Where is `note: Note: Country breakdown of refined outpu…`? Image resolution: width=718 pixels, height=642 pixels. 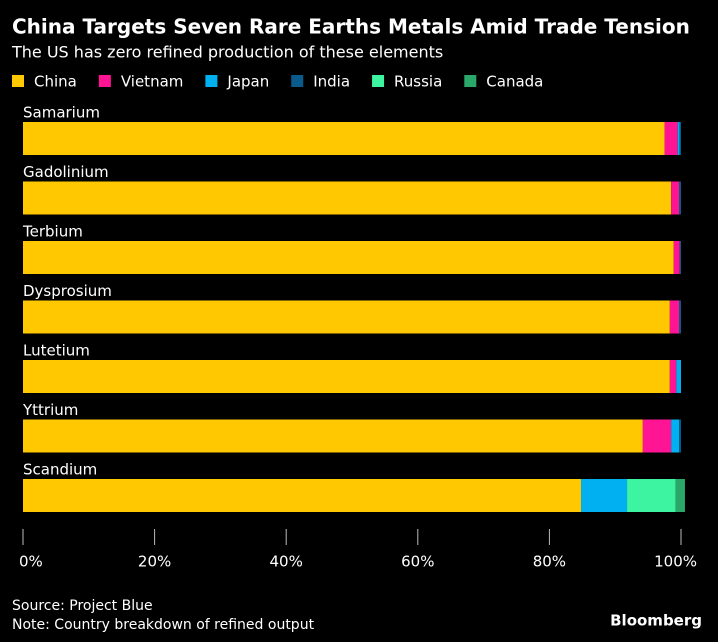
note: Note: Country breakdown of refined outpu… is located at coordinates (163, 625).